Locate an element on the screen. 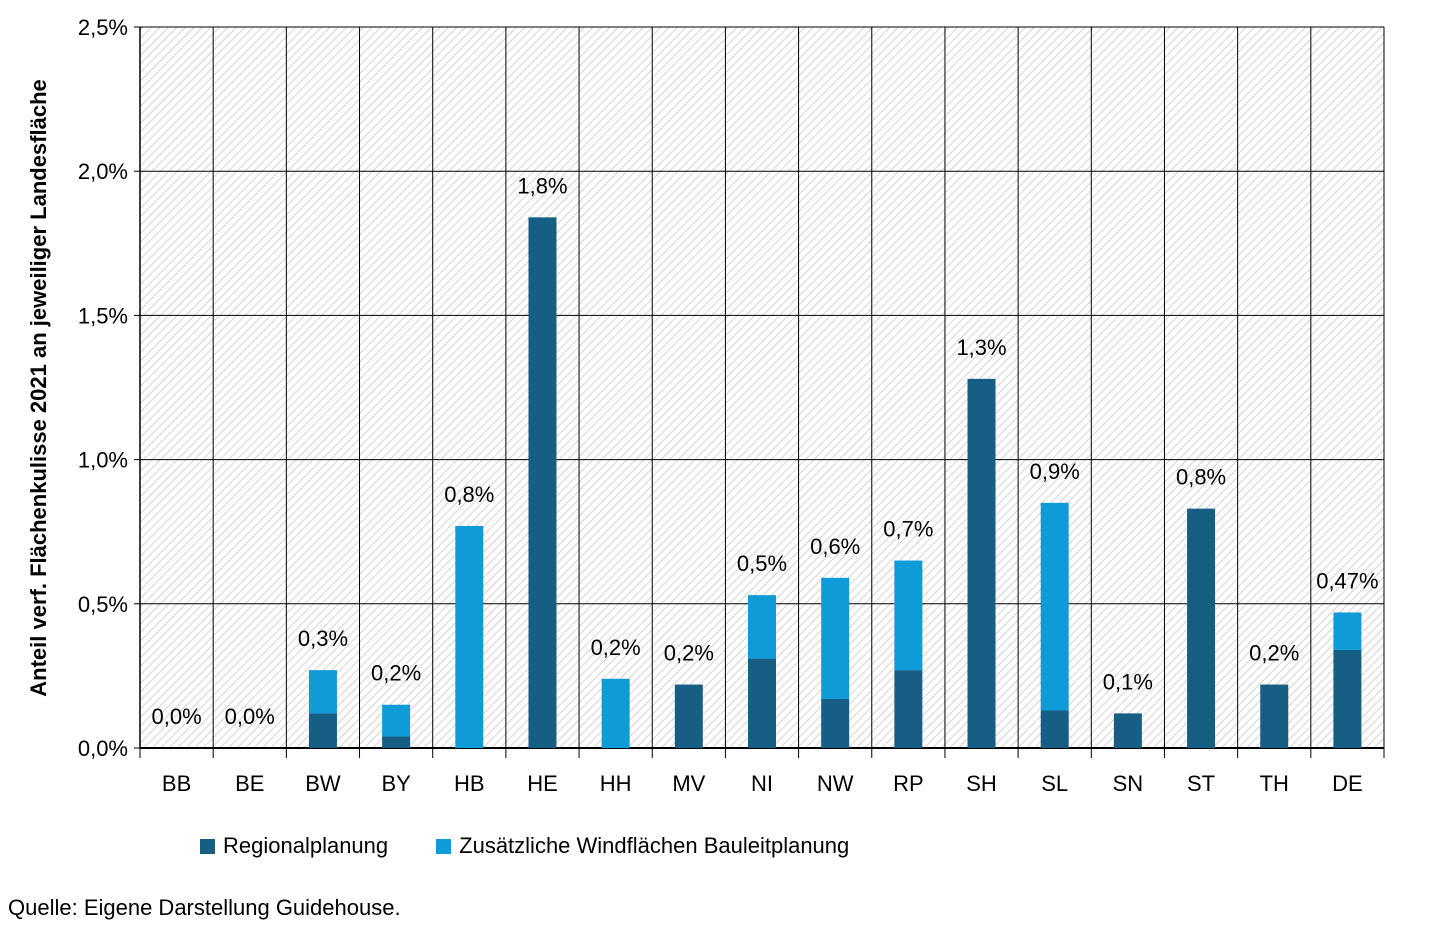 The width and height of the screenshot is (1440, 927). legend-label-additional: Zusätzliche Windflächen Bauleitplanung is located at coordinates (654, 845).